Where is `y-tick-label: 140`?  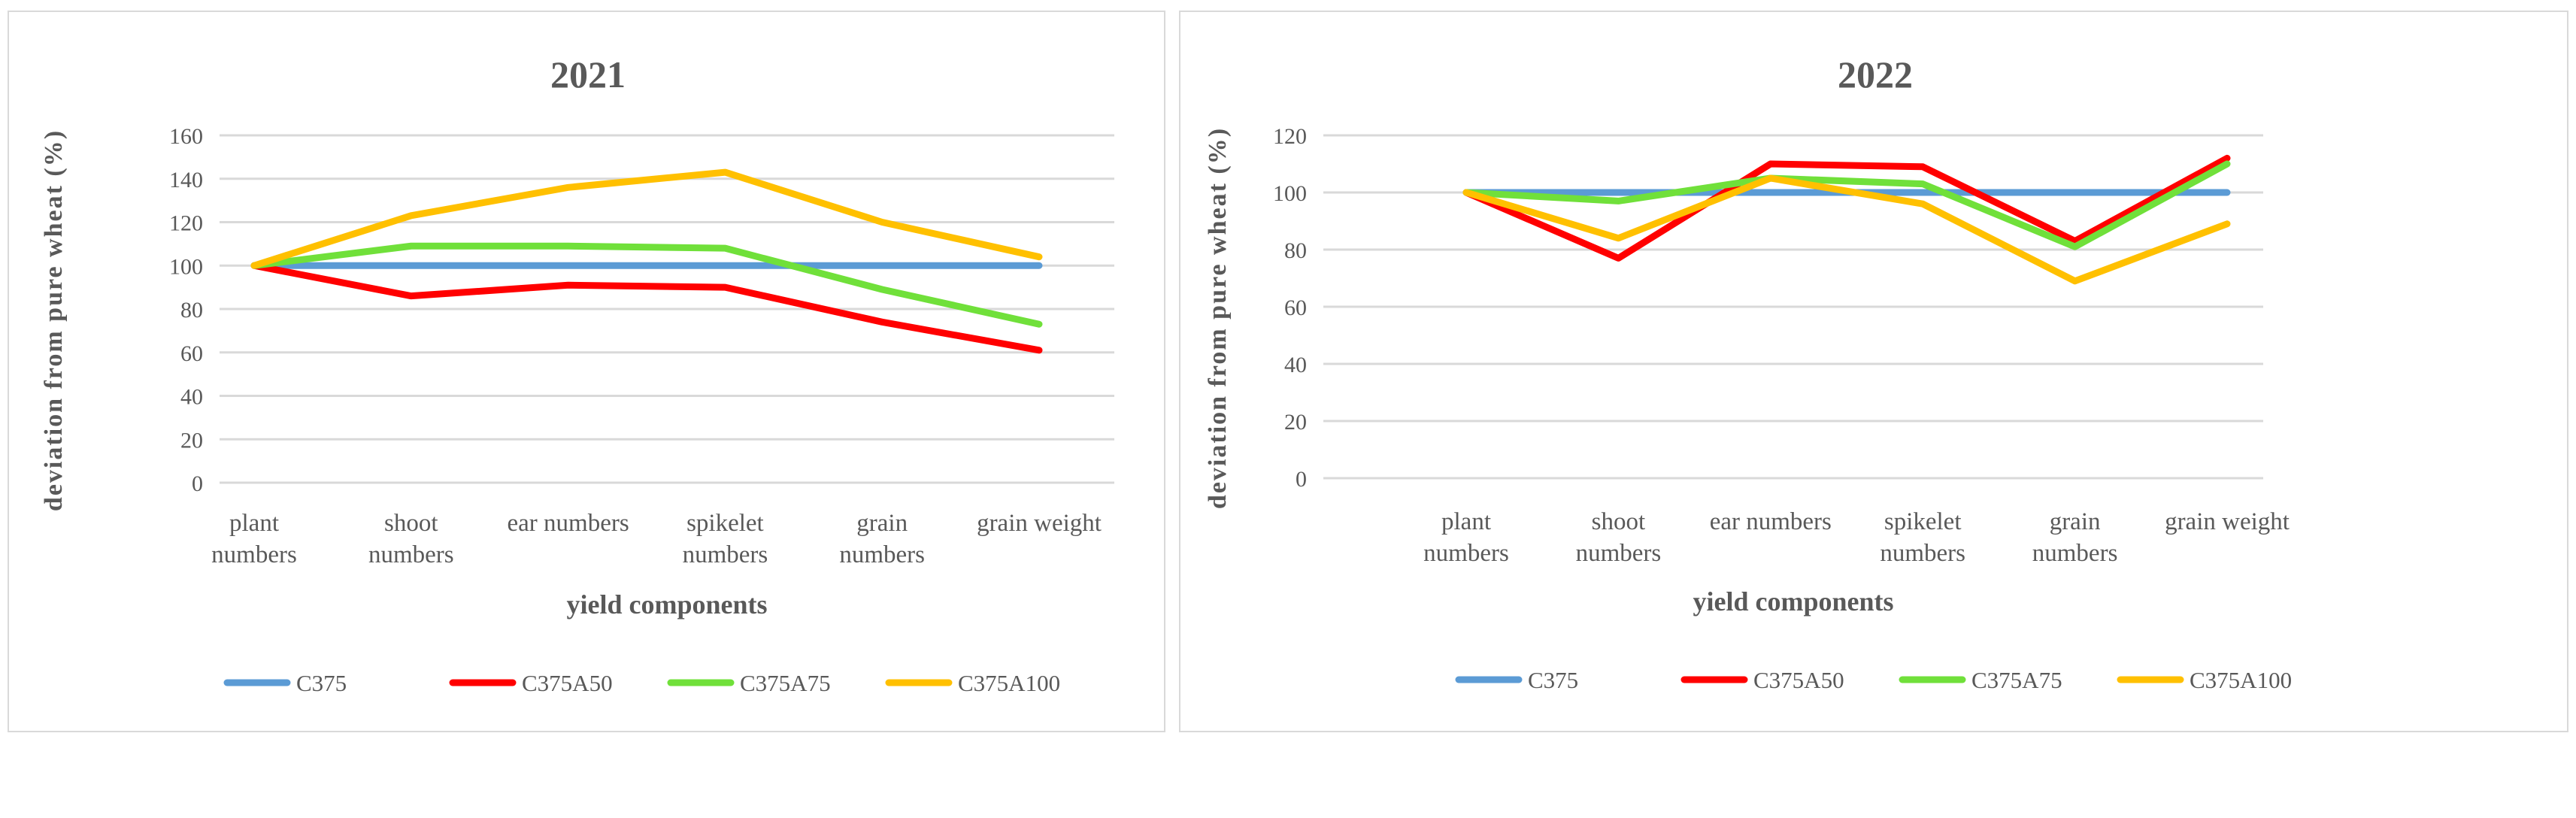
y-tick-label: 140 is located at coordinates (186, 180).